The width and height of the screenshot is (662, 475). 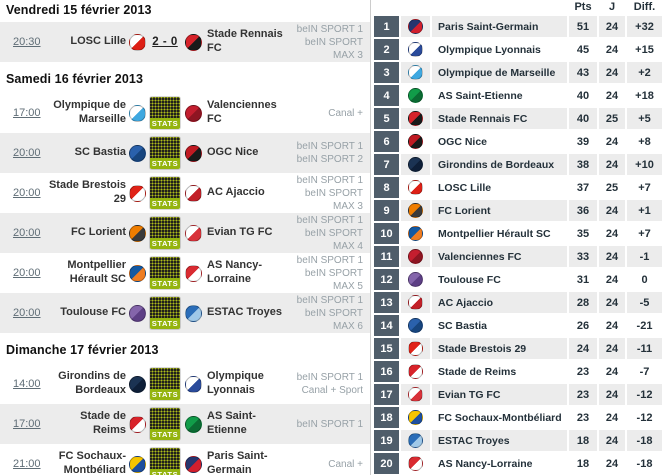 I want to click on position-badge: 9, so click(x=386, y=210).